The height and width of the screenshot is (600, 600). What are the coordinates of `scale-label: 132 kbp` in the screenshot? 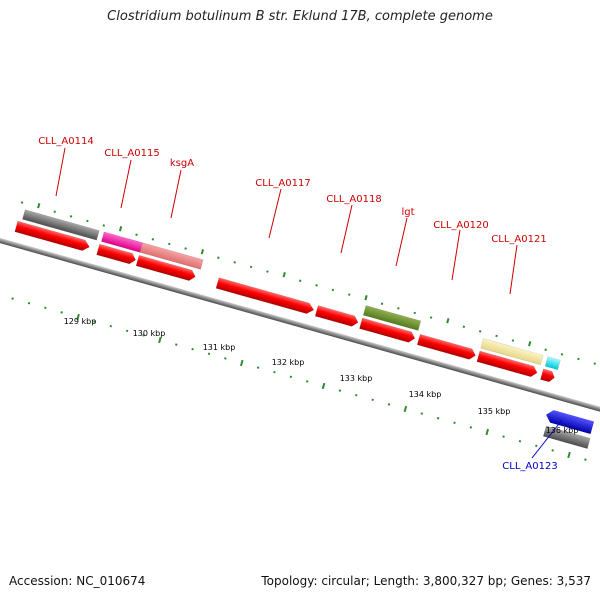 It's located at (288, 362).